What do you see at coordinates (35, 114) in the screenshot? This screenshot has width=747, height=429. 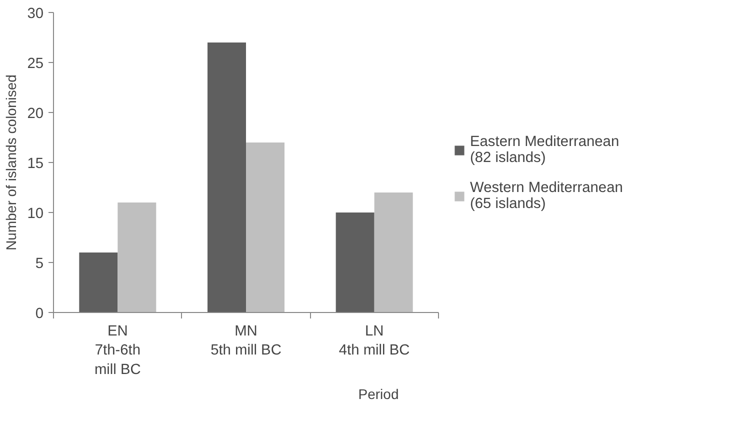 I see `y-tick-label: 20` at bounding box center [35, 114].